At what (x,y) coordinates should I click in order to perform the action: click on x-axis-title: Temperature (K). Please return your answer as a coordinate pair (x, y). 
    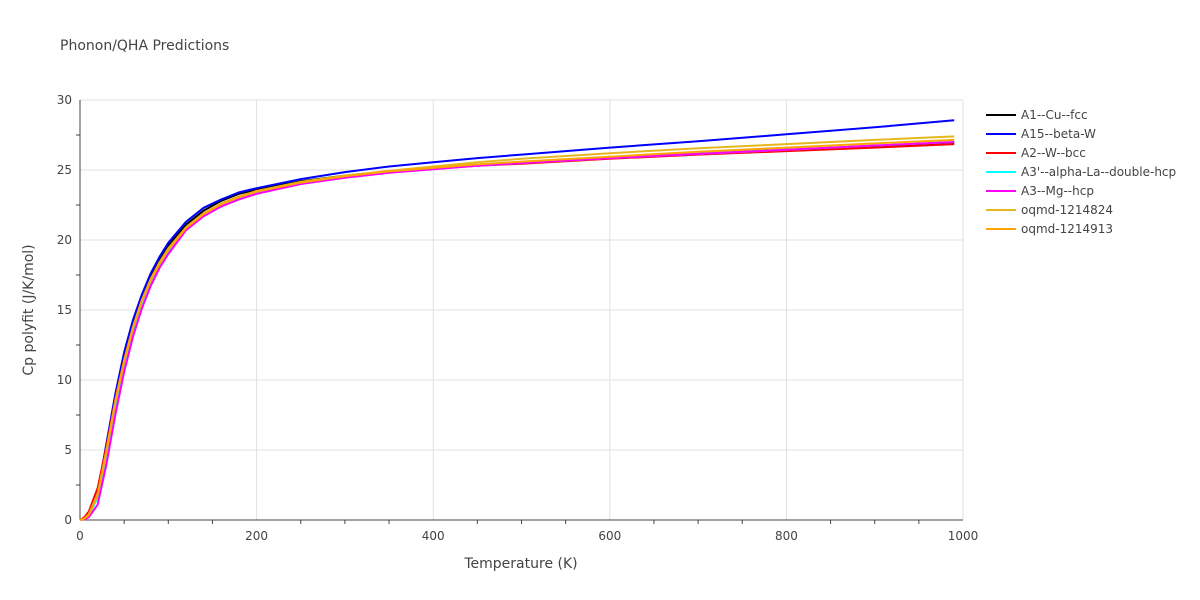
    Looking at the image, I should click on (520, 564).